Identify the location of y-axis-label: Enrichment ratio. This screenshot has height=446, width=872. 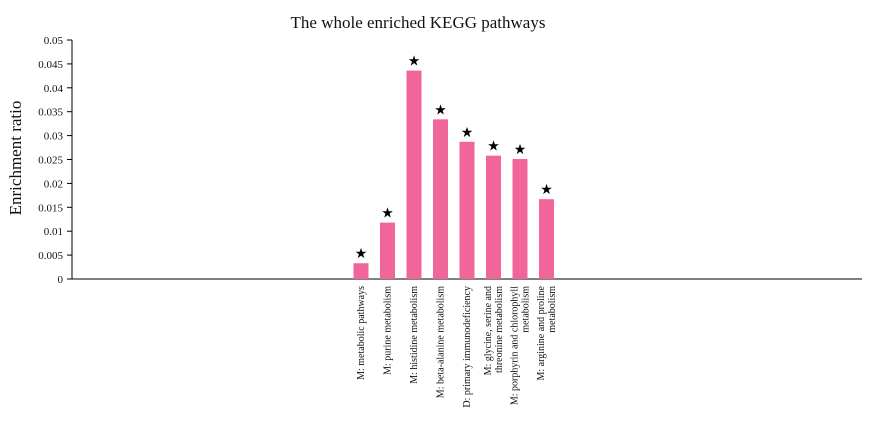
(15, 158).